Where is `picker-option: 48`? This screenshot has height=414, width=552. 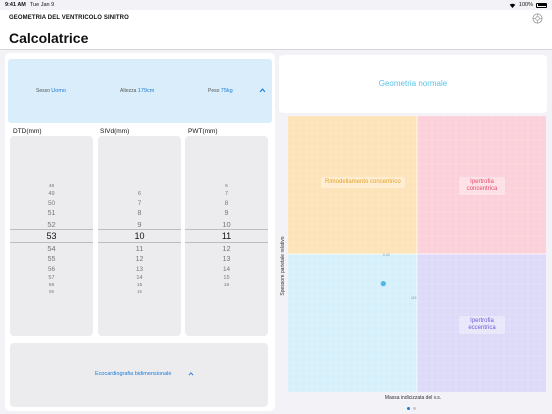 picker-option: 48 is located at coordinates (51, 187).